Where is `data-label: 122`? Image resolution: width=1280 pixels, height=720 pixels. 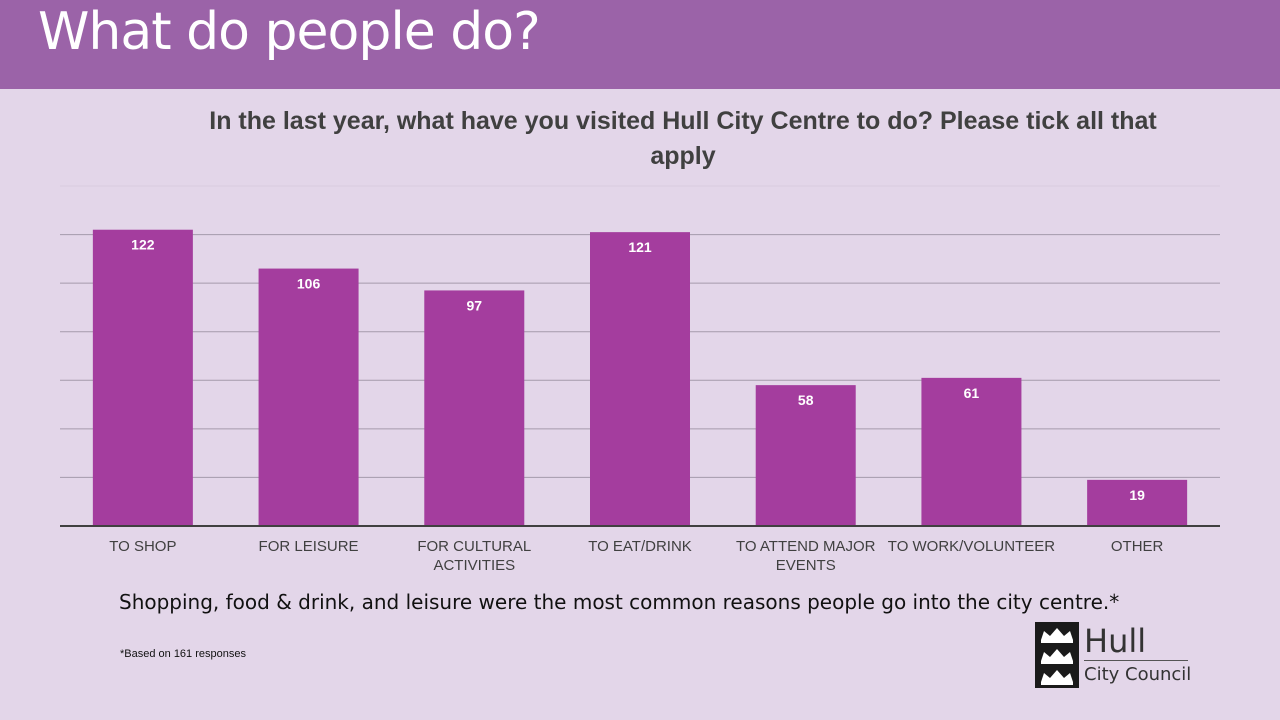
data-label: 122 is located at coordinates (143, 245).